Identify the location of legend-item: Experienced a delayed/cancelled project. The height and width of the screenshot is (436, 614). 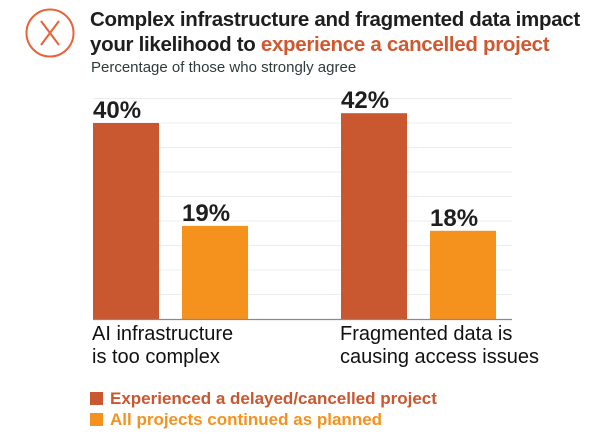
(263, 398).